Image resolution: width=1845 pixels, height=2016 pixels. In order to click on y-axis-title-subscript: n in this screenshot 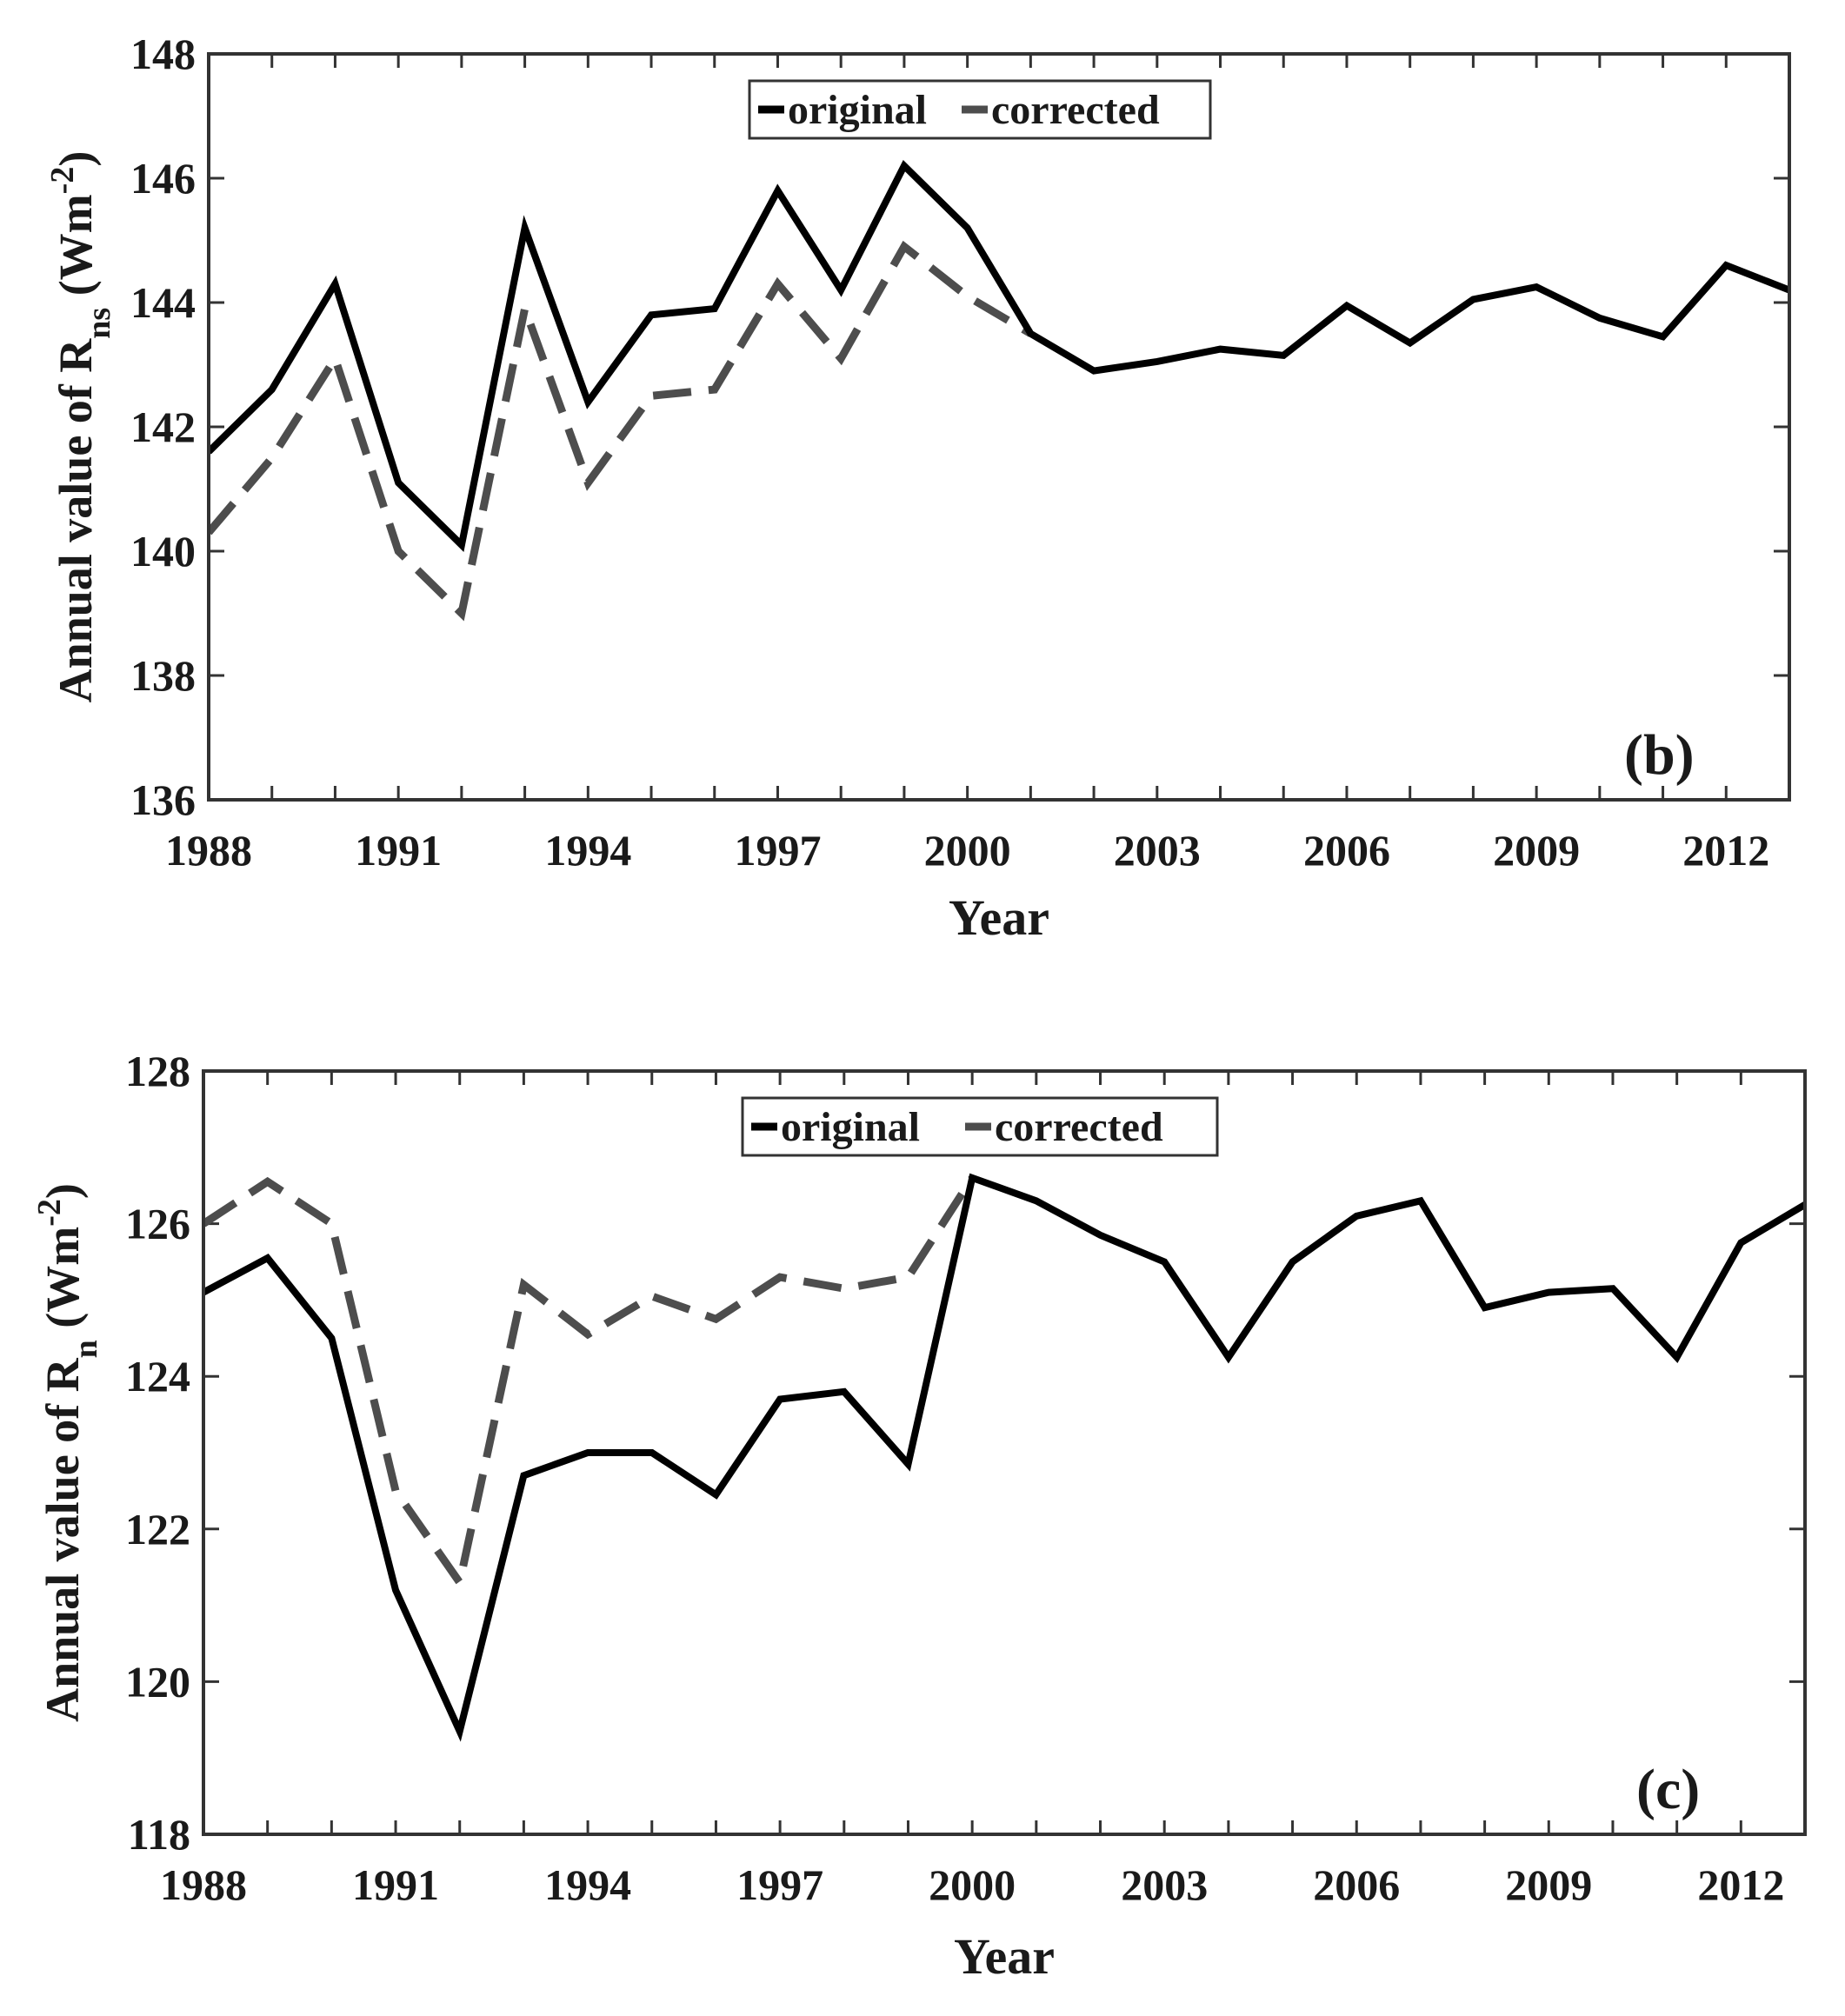, I will do `click(86, 1349)`.